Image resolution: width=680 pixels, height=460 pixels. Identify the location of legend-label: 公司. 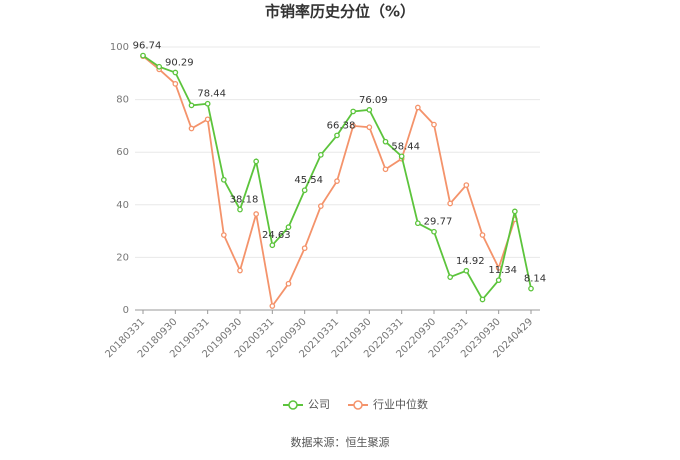
(319, 404).